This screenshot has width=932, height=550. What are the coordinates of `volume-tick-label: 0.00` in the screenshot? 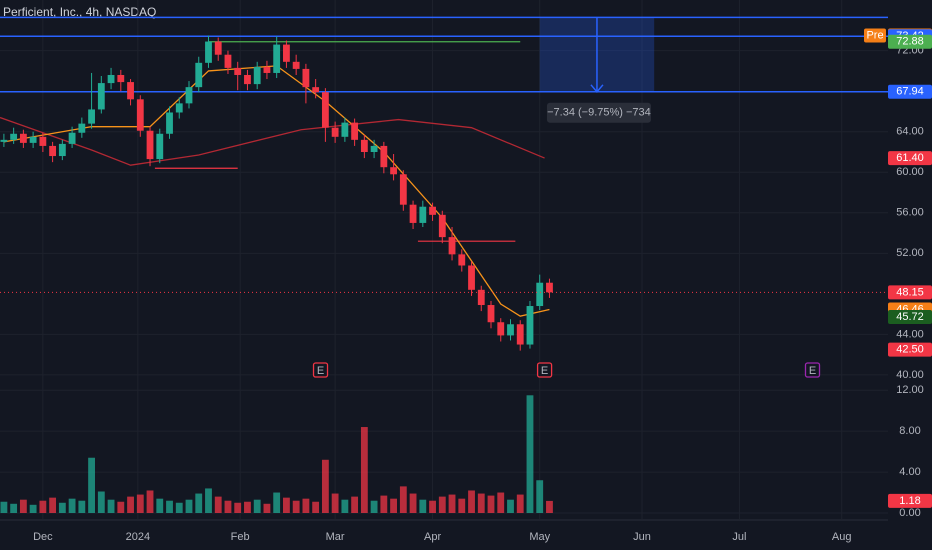 It's located at (909, 513).